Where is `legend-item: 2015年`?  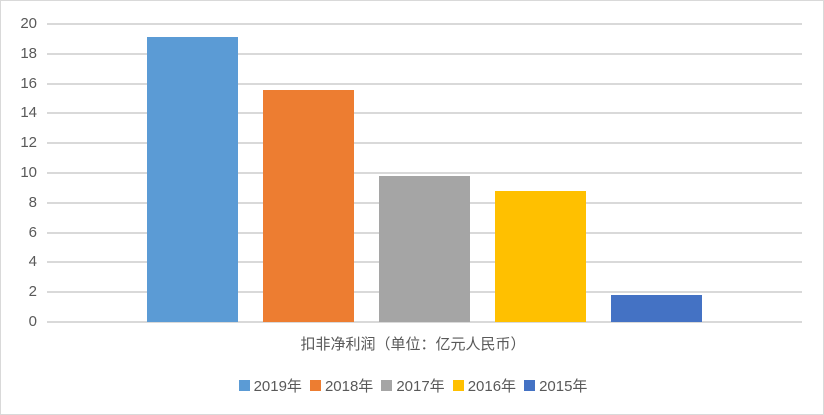 legend-item: 2015年 is located at coordinates (555, 385).